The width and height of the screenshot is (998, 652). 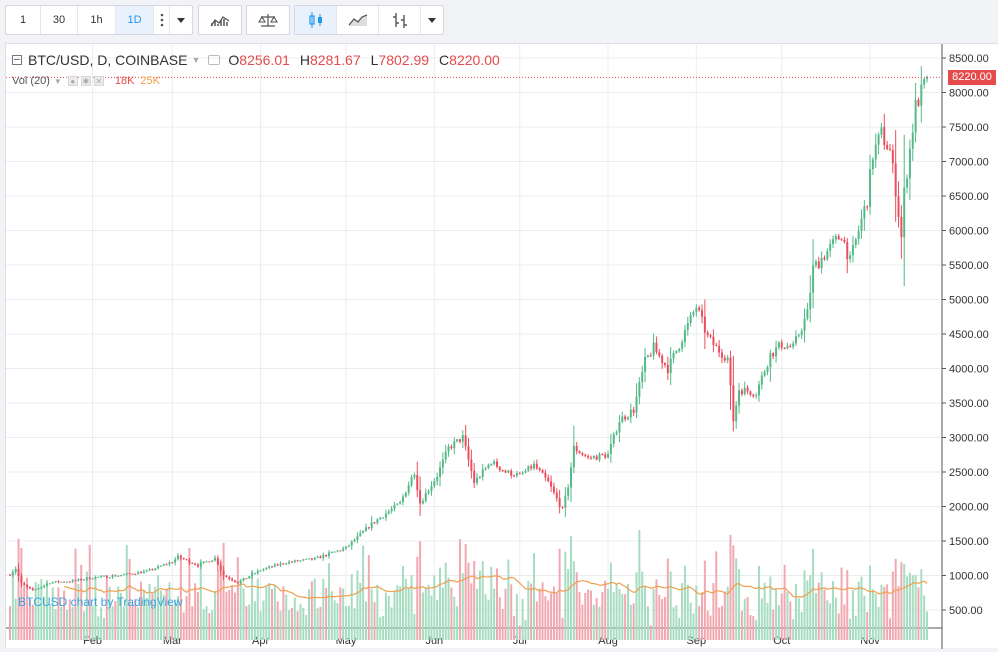 I want to click on volume-close-icon: ✕, so click(x=98, y=81).